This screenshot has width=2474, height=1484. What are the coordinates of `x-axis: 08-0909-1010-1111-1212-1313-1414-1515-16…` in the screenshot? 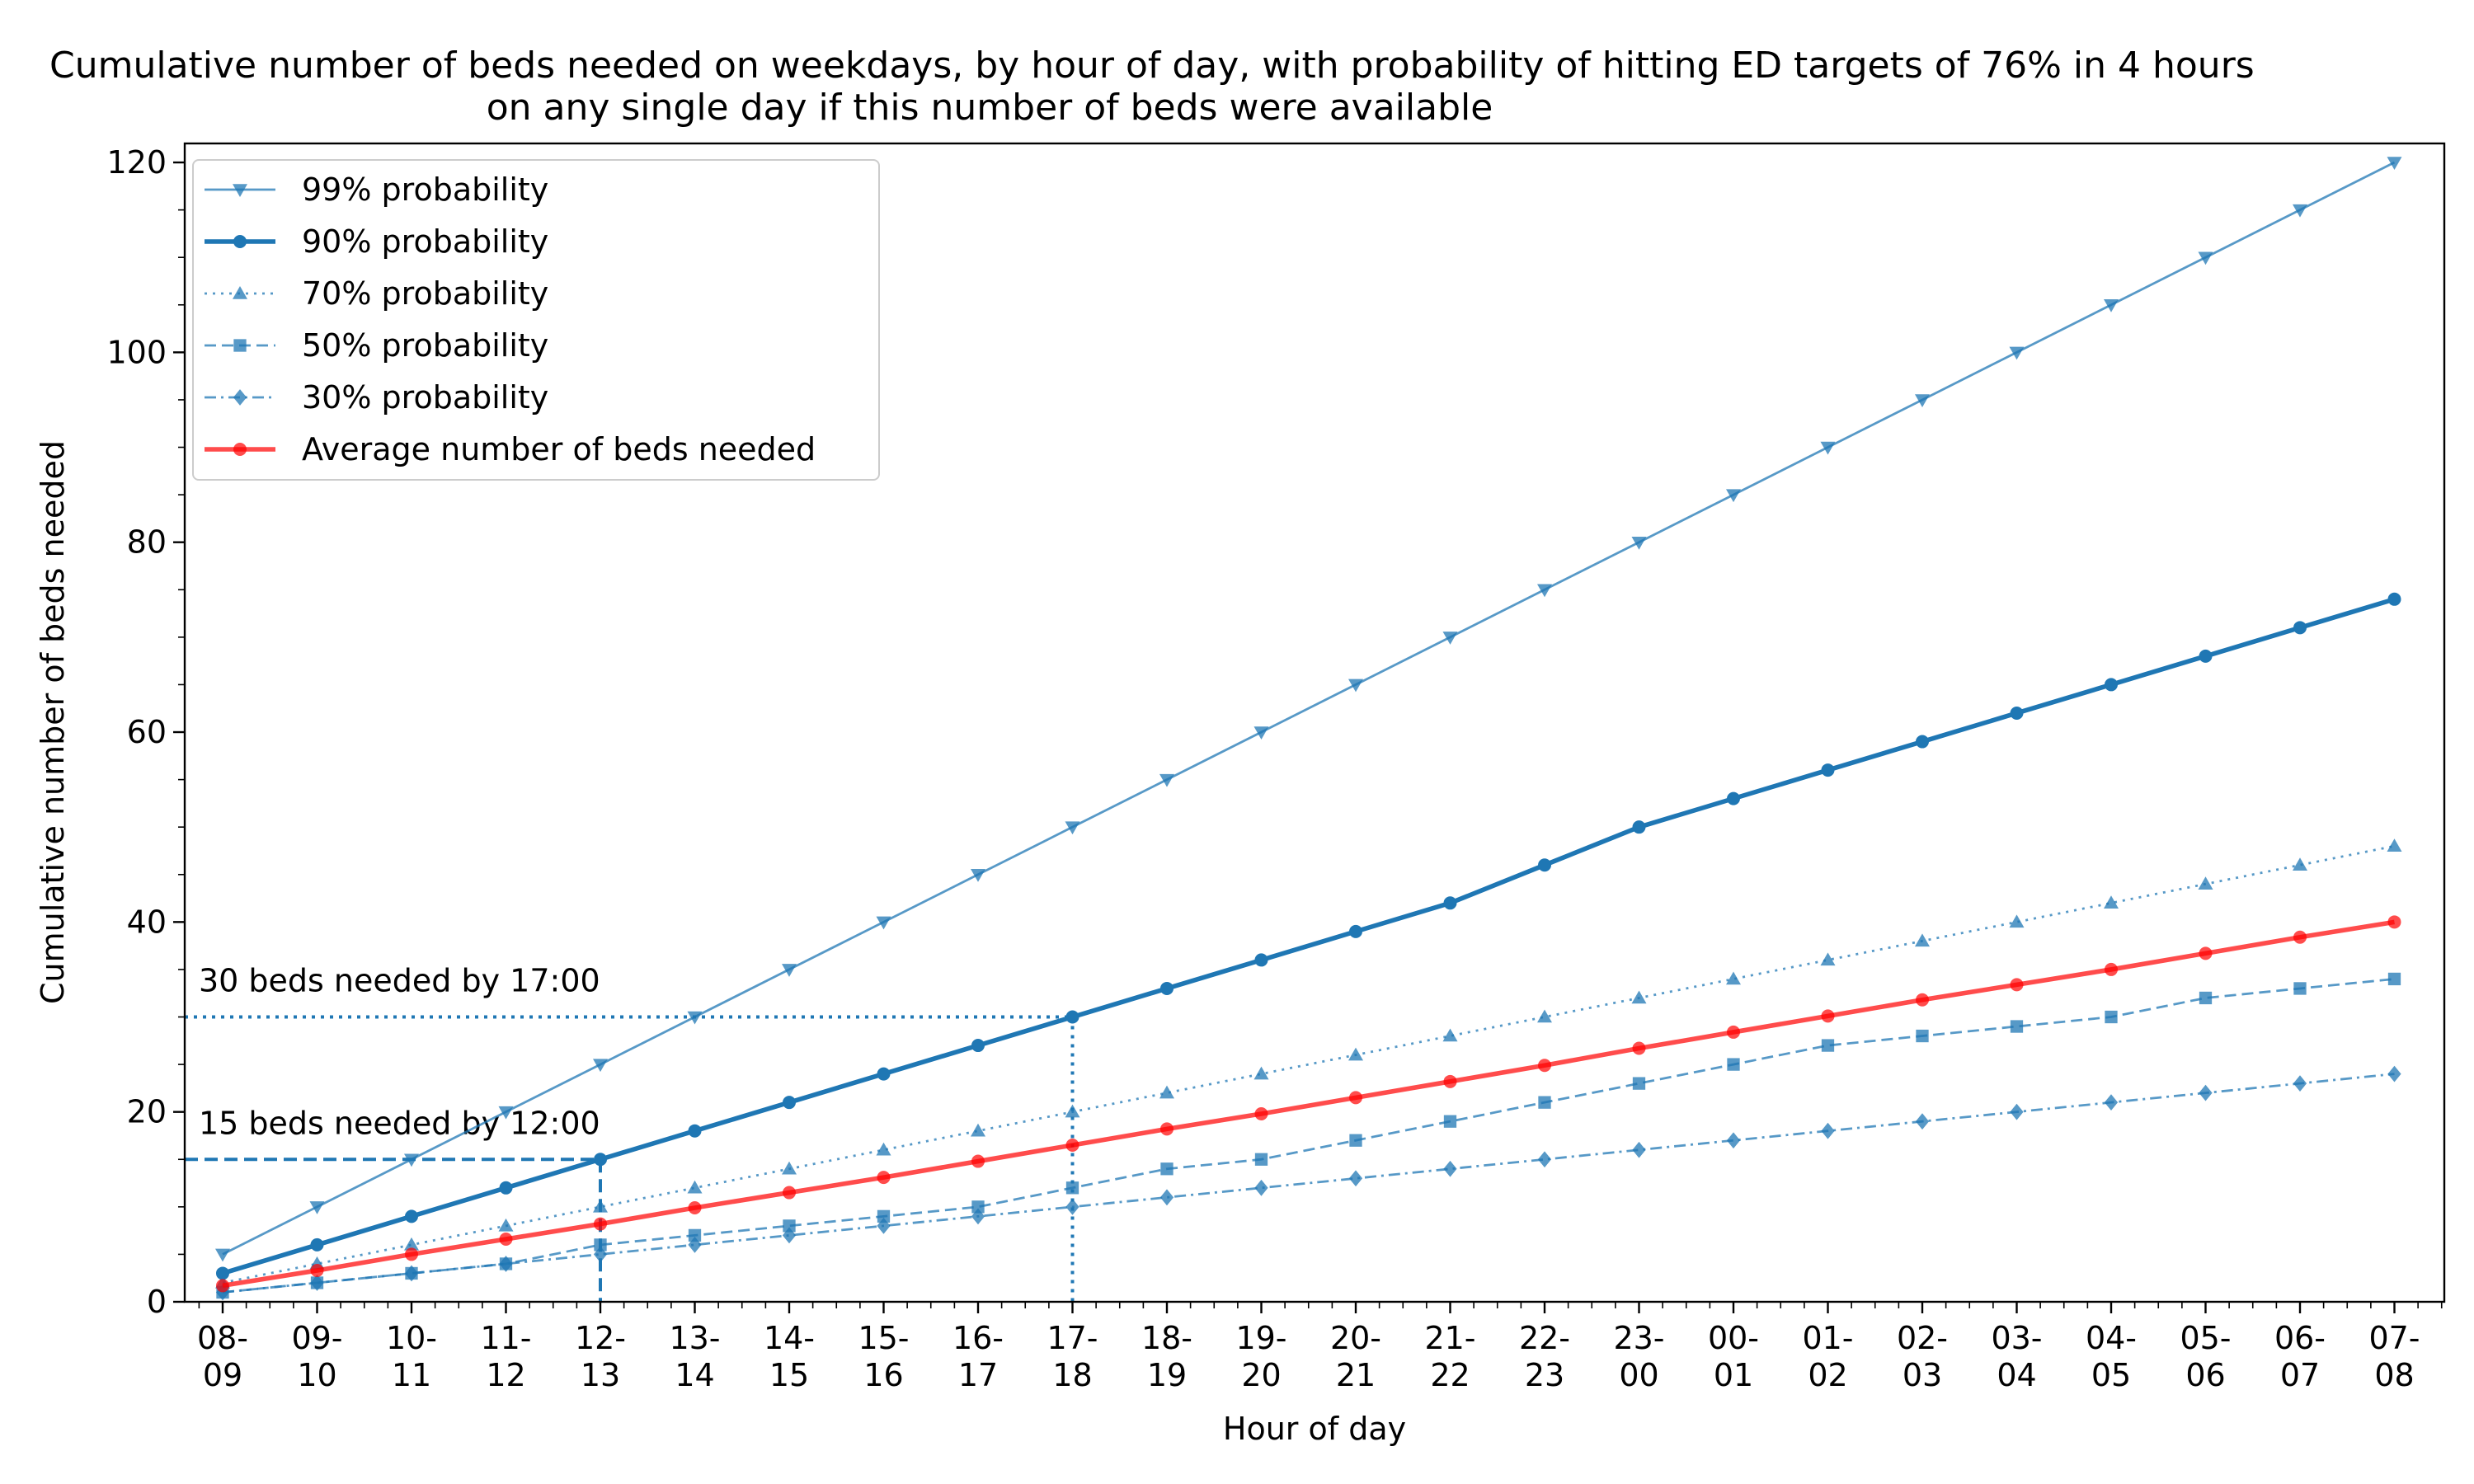 It's located at (1320, 1347).